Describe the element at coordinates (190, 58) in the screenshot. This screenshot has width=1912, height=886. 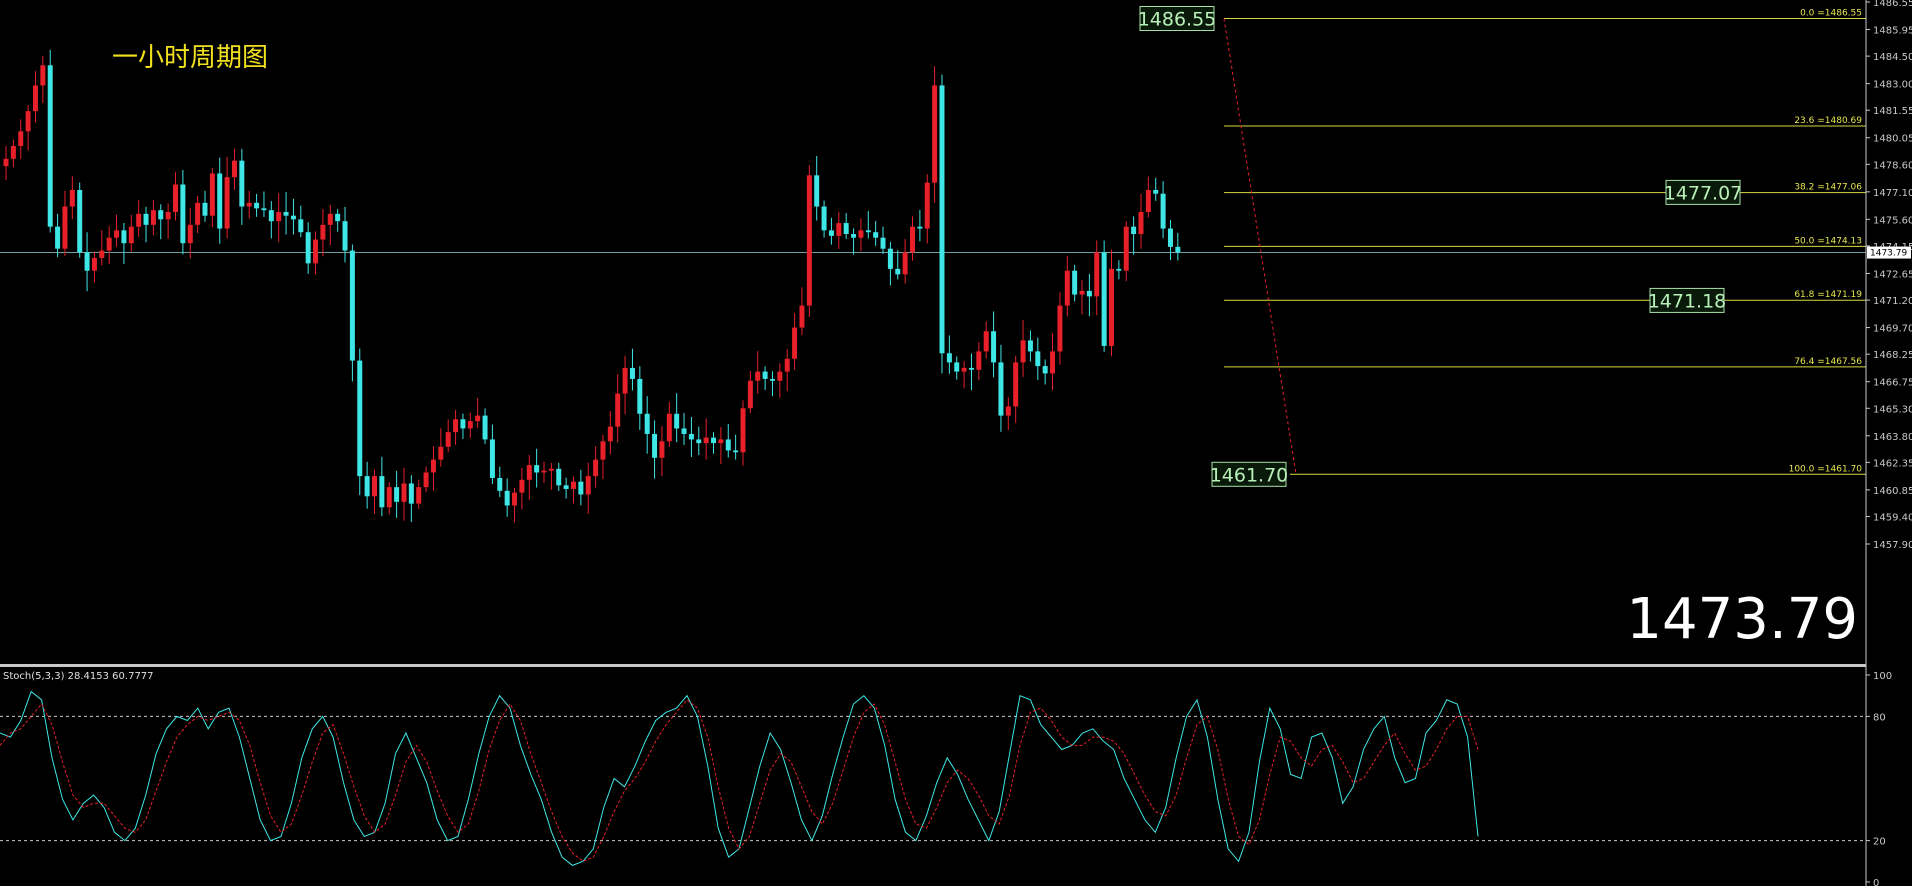
I see `chart-title: 一小时周期图` at that location.